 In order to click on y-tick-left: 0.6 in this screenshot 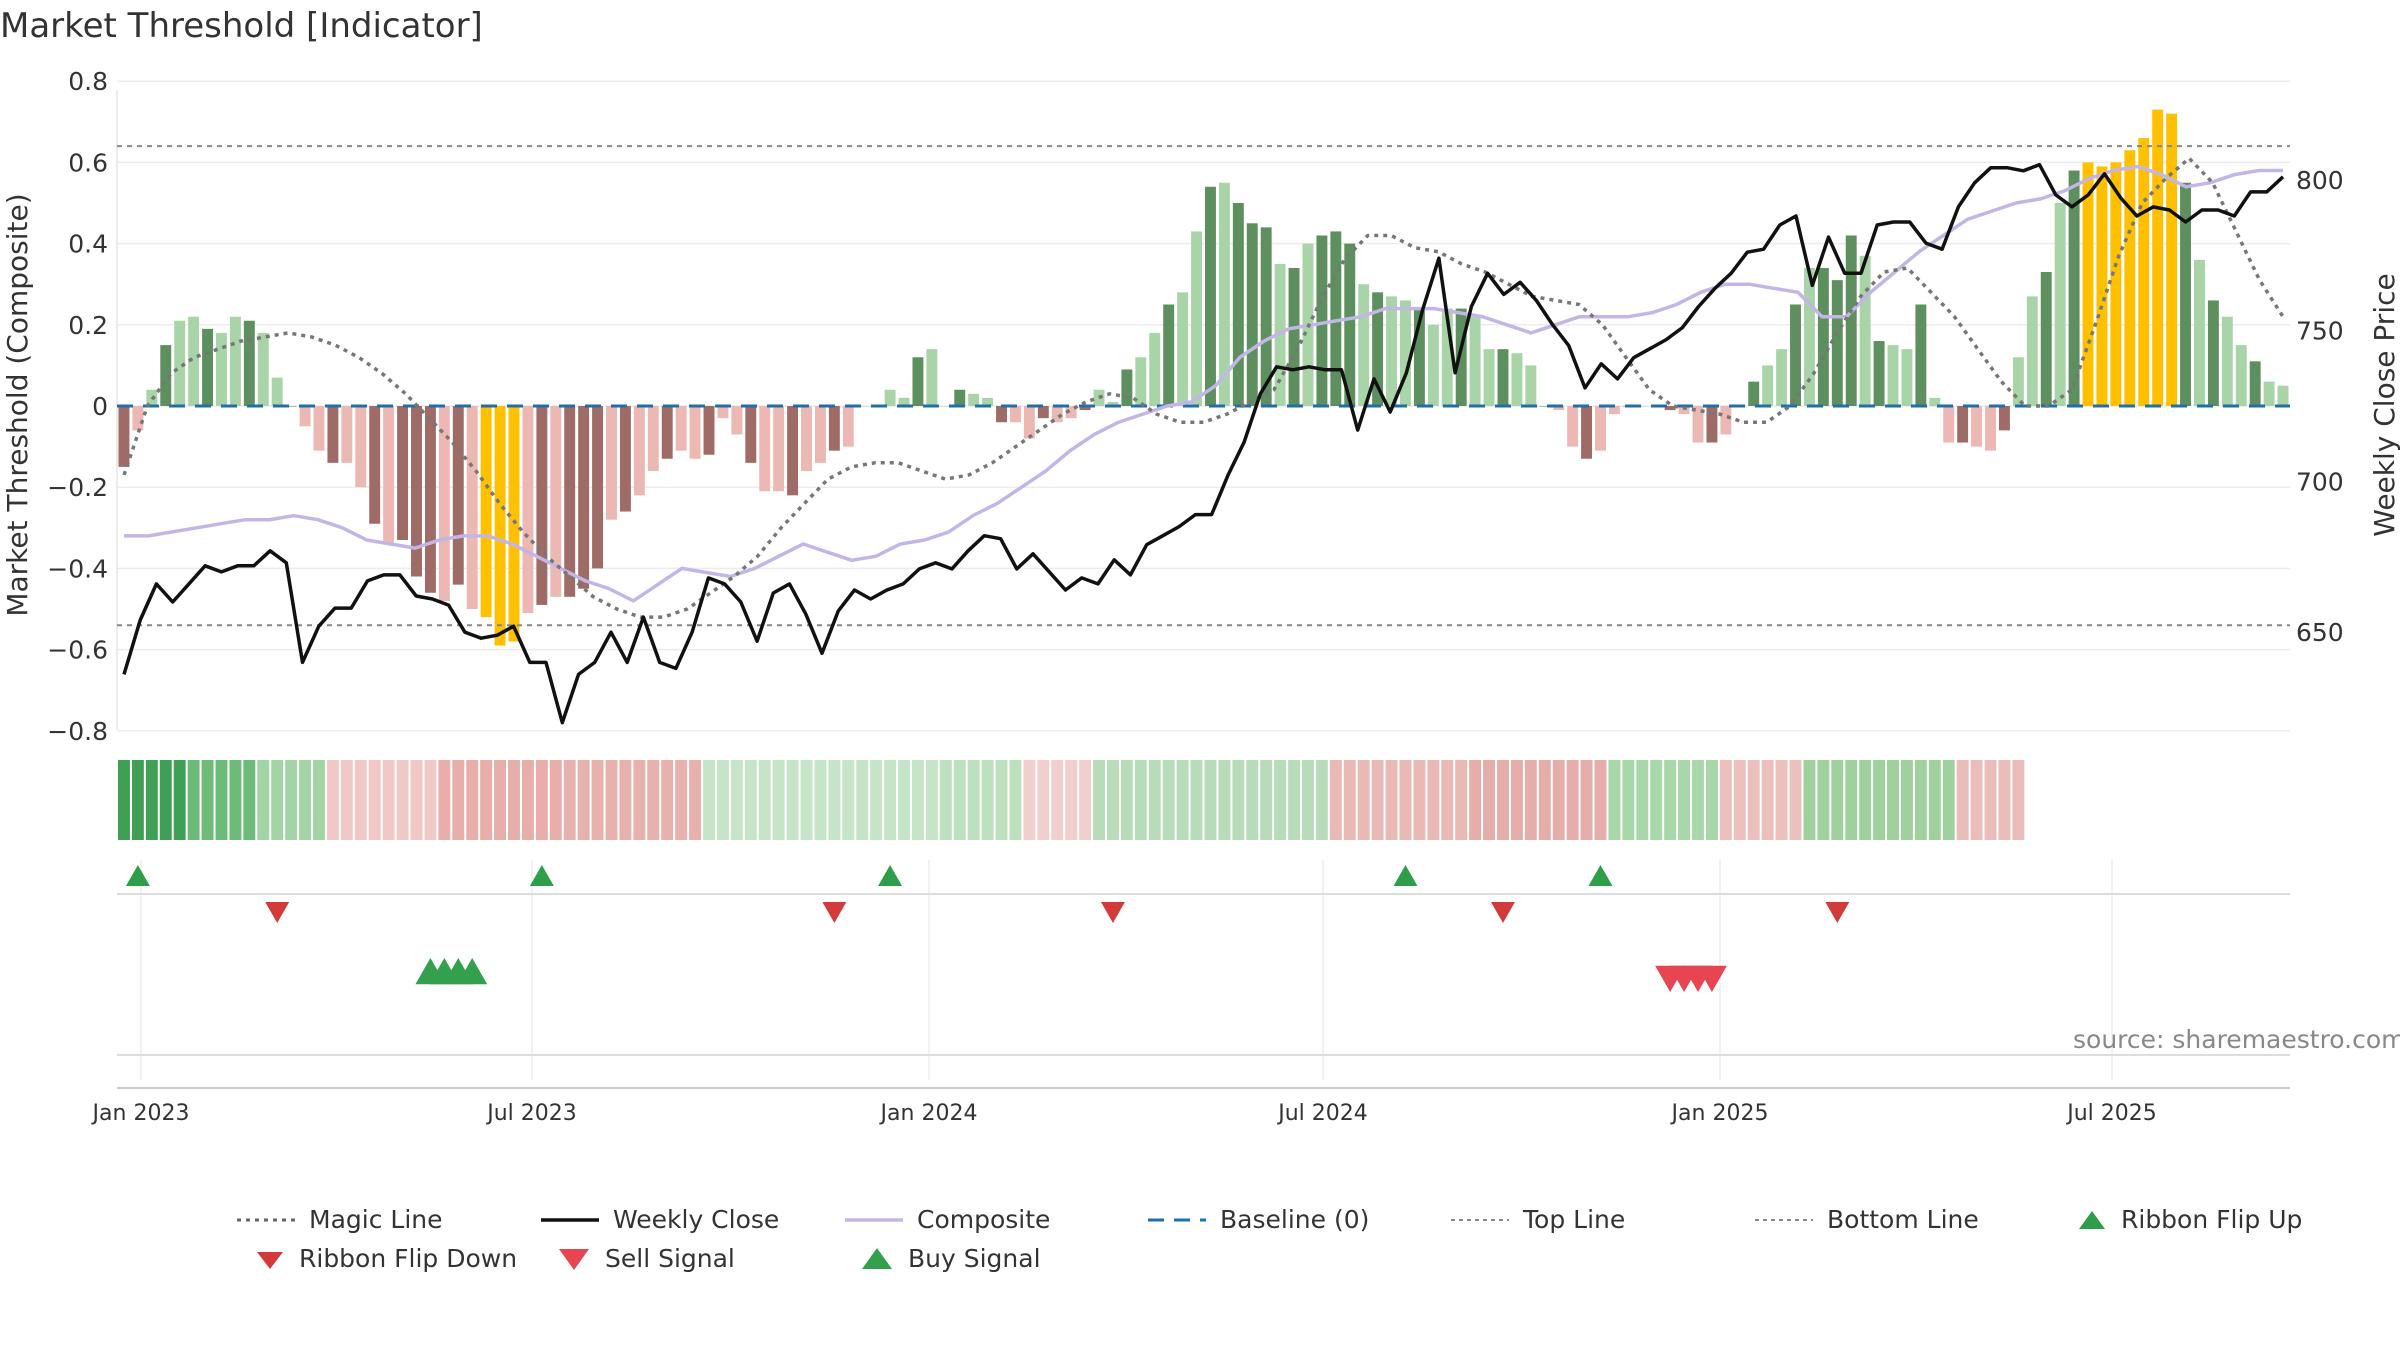, I will do `click(88, 162)`.